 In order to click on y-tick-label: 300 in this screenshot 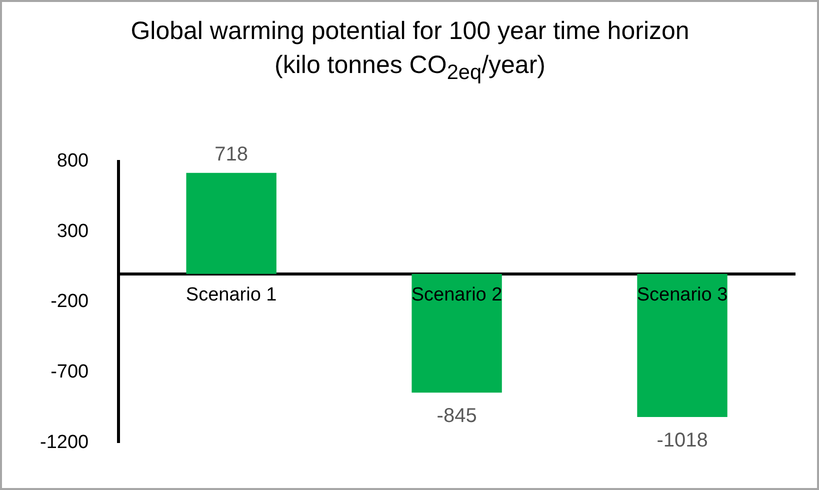, I will do `click(72, 231)`.